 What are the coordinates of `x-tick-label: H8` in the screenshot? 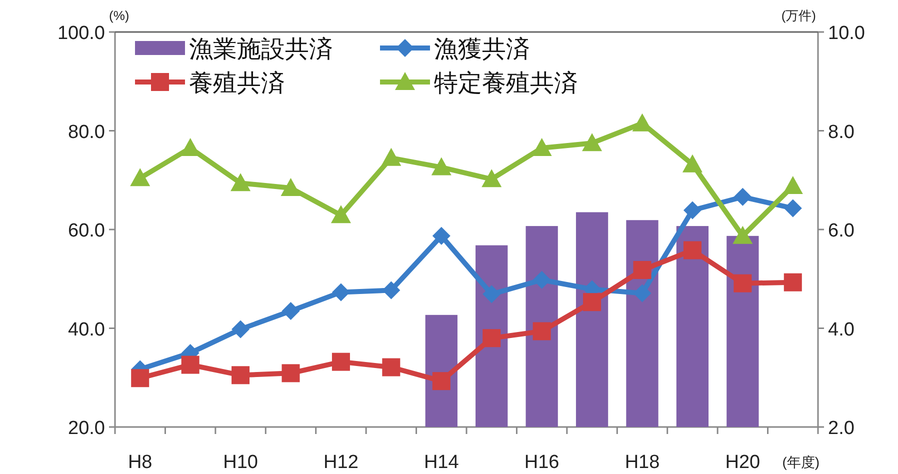 It's located at (140, 462).